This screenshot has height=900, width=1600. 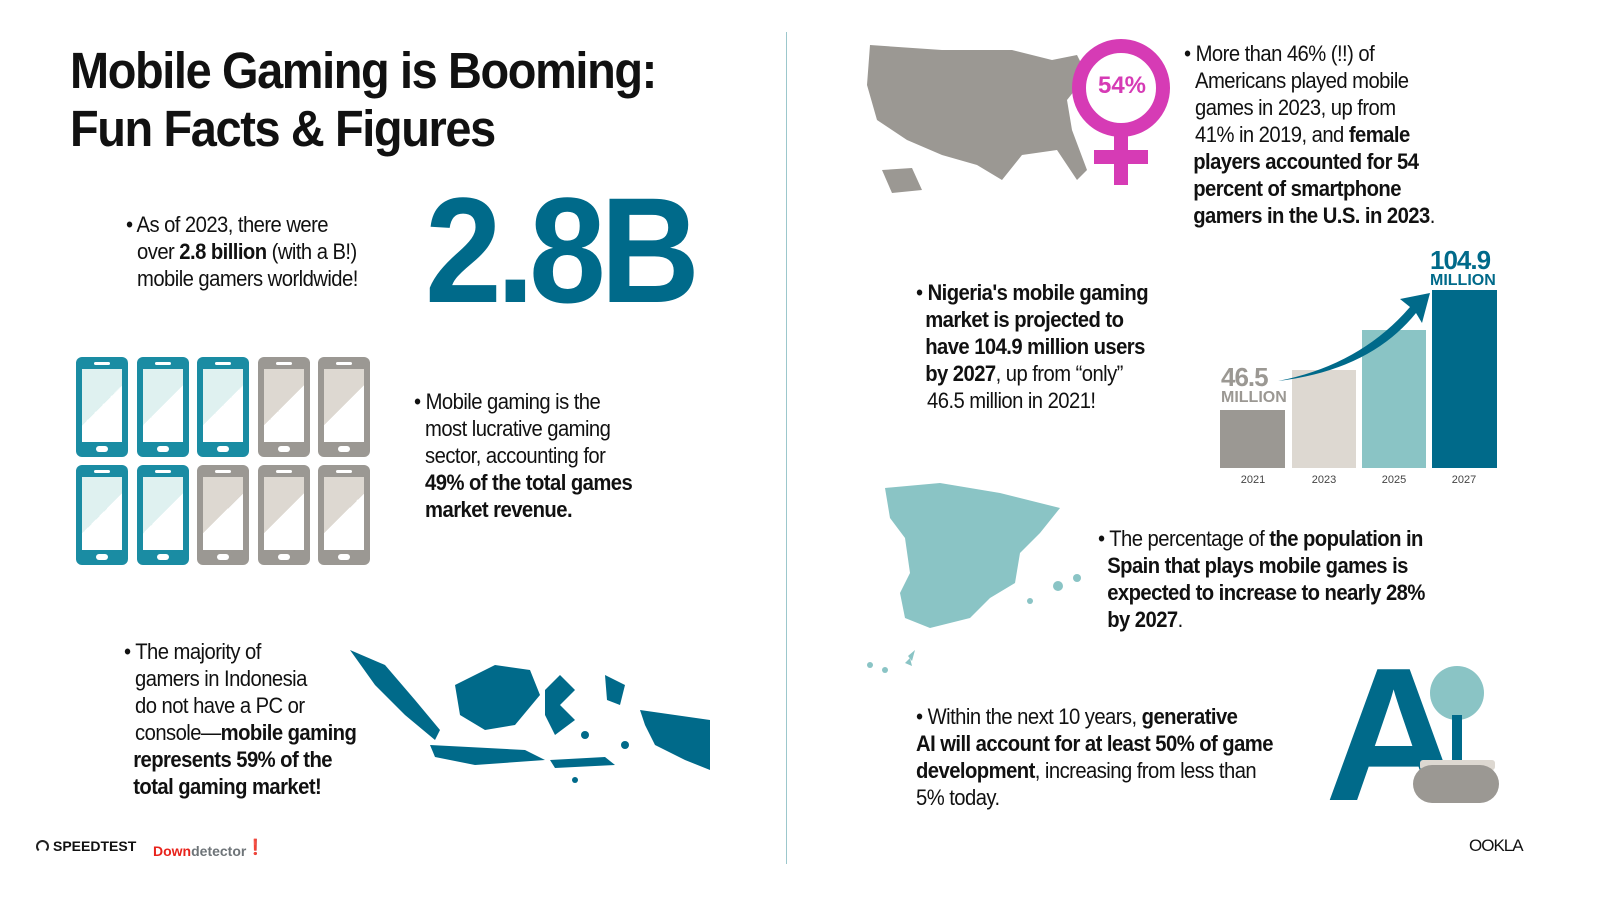 I want to click on label-2021: 46.5 MILLION, so click(x=1254, y=384).